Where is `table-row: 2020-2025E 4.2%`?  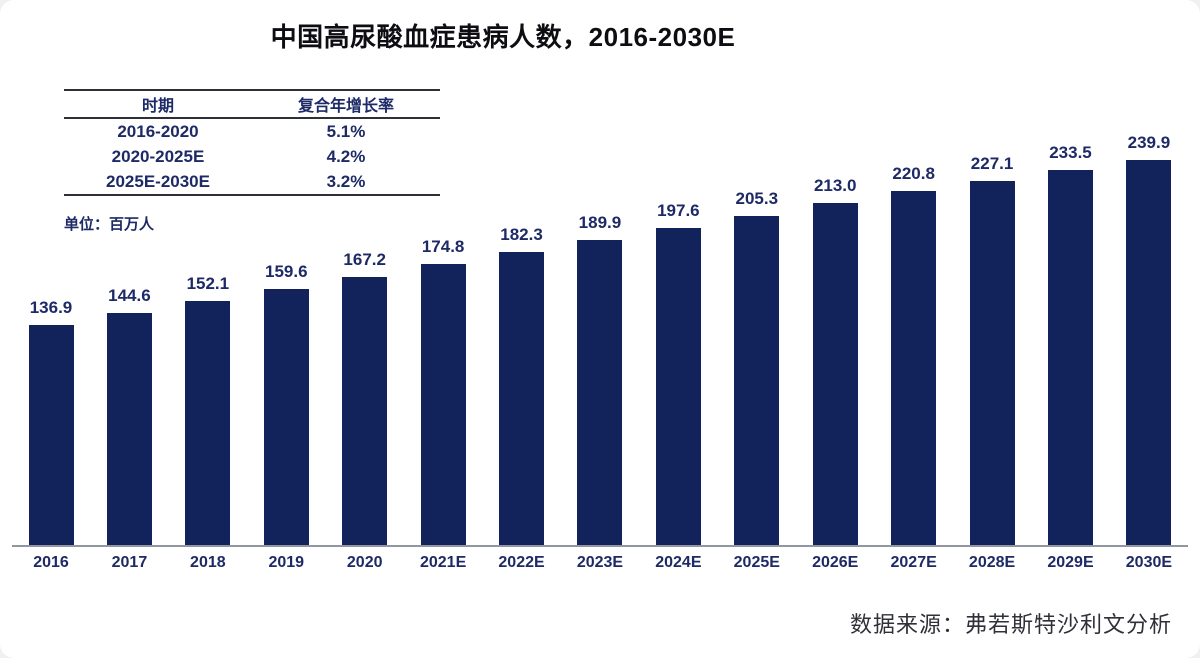 table-row: 2020-2025E 4.2% is located at coordinates (252, 156).